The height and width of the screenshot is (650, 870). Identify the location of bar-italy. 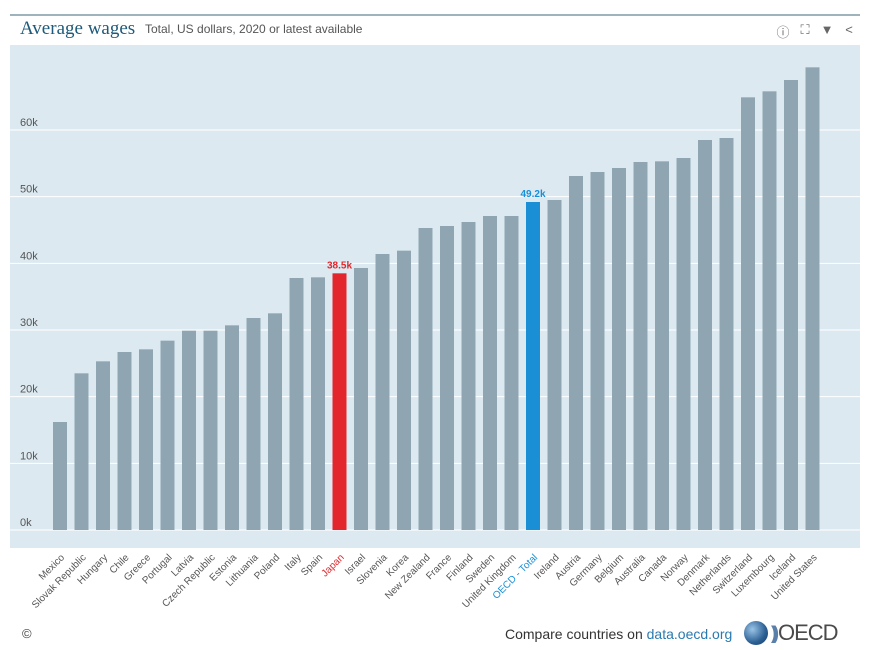
(296, 404).